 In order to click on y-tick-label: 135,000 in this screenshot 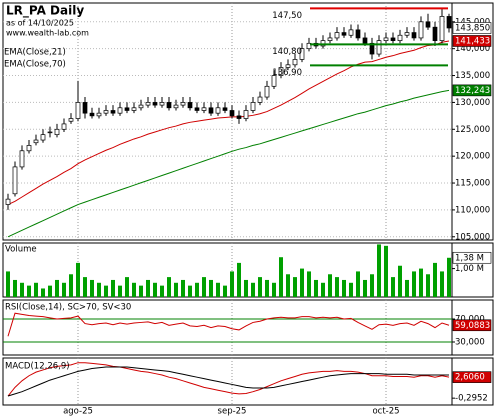, I will do `click(472, 76)`.